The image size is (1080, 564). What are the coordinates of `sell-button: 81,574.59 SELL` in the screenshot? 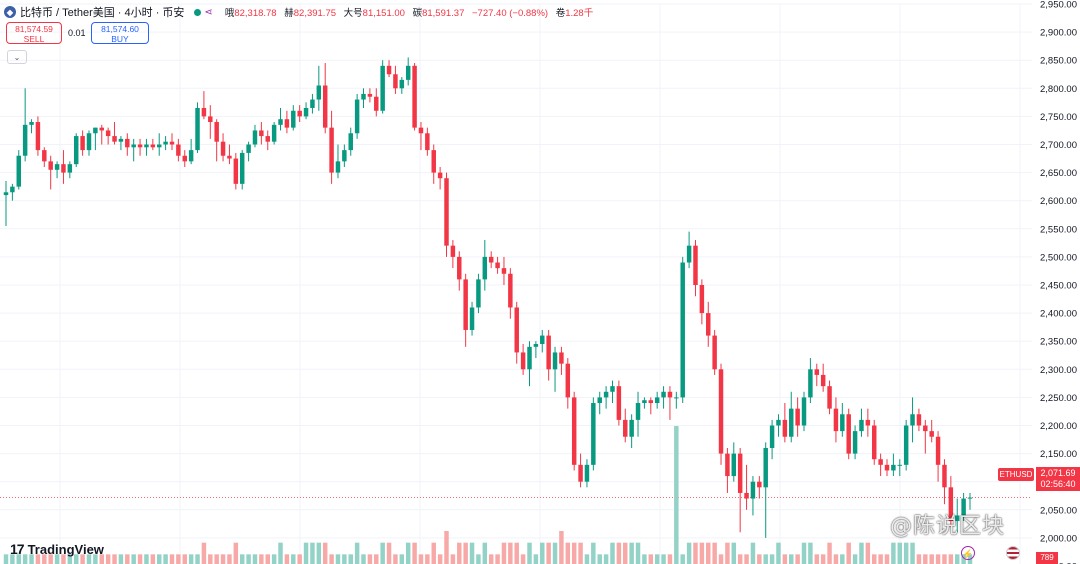 It's located at (34, 33).